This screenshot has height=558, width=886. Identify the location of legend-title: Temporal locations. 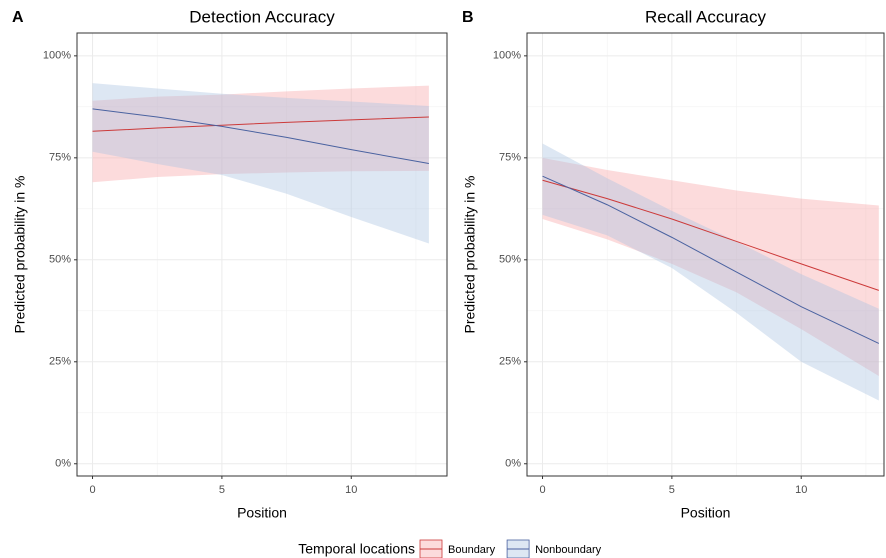
(356, 549).